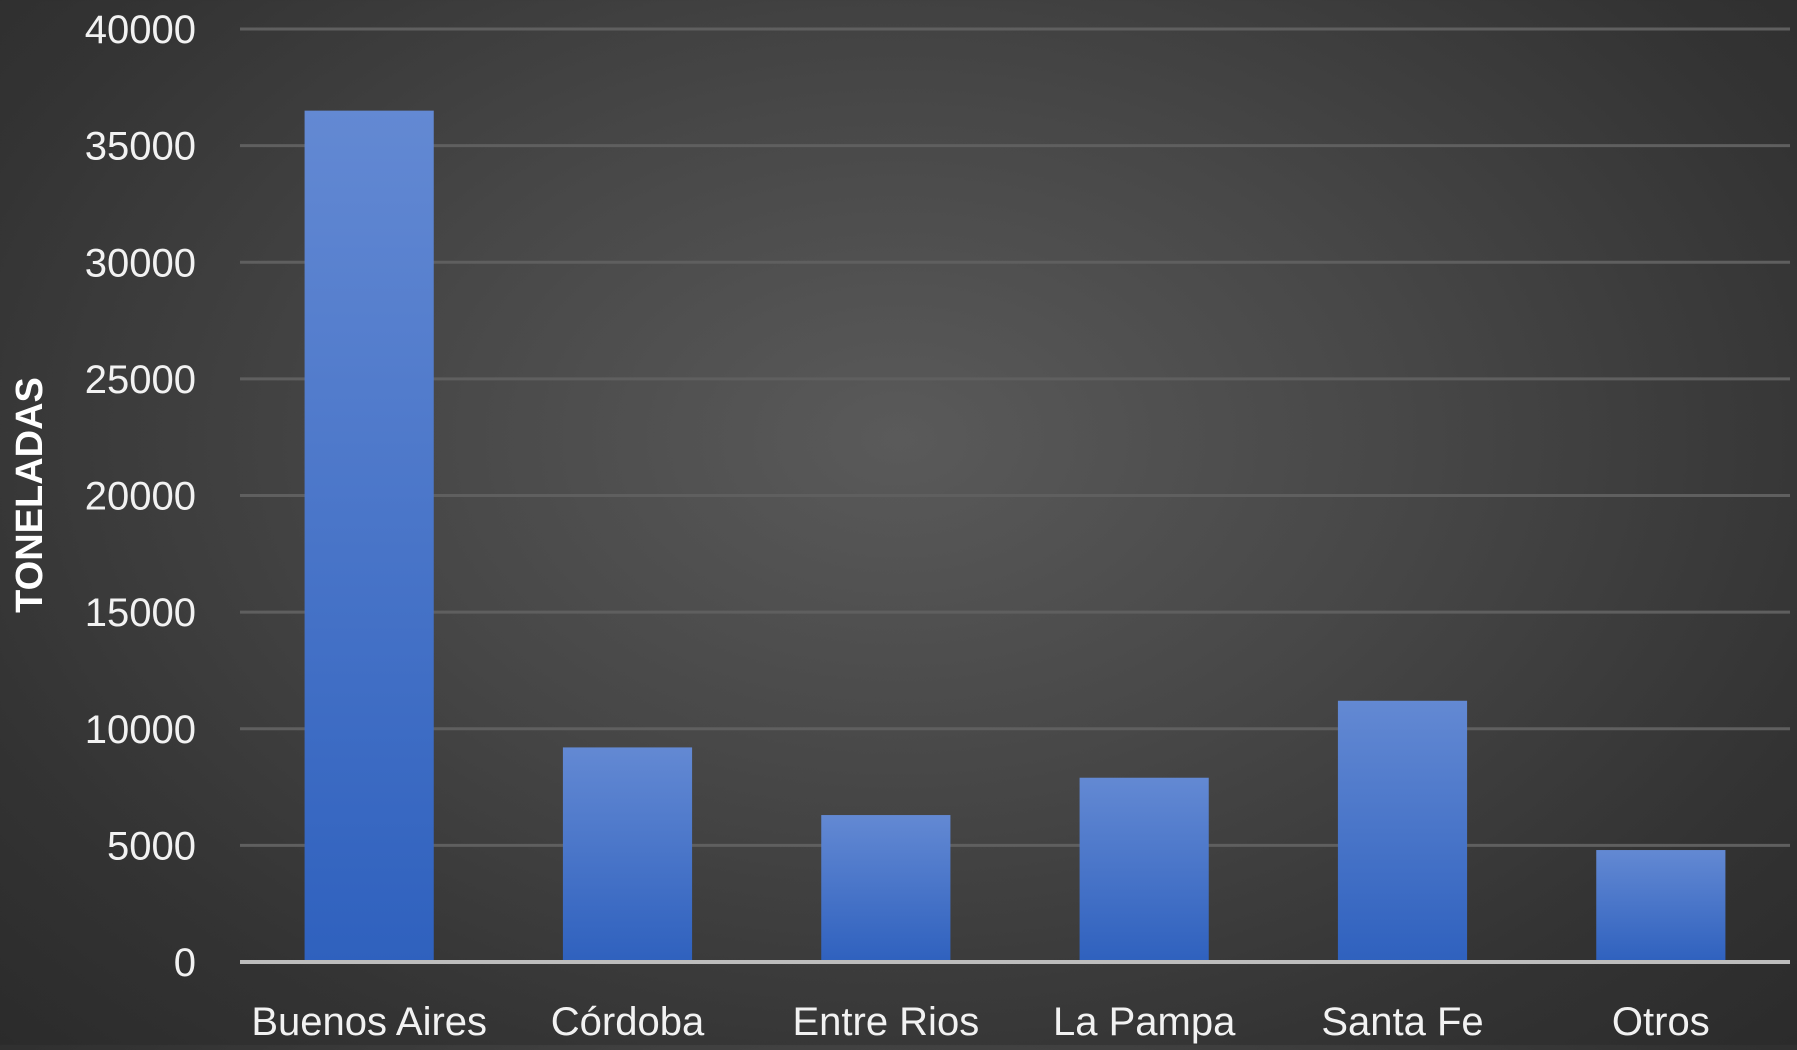  Describe the element at coordinates (886, 888) in the screenshot. I see `bar-entre-rios` at that location.